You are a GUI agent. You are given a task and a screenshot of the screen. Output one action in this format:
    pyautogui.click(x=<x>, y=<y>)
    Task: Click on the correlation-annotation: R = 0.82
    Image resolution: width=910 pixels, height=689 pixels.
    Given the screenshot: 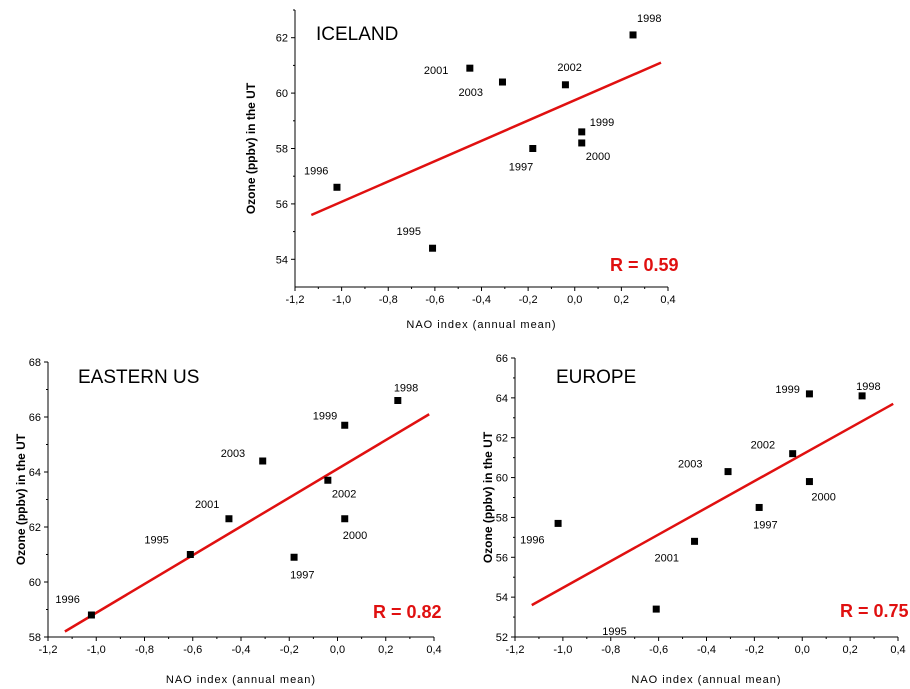 What is the action you would take?
    pyautogui.click(x=407, y=612)
    